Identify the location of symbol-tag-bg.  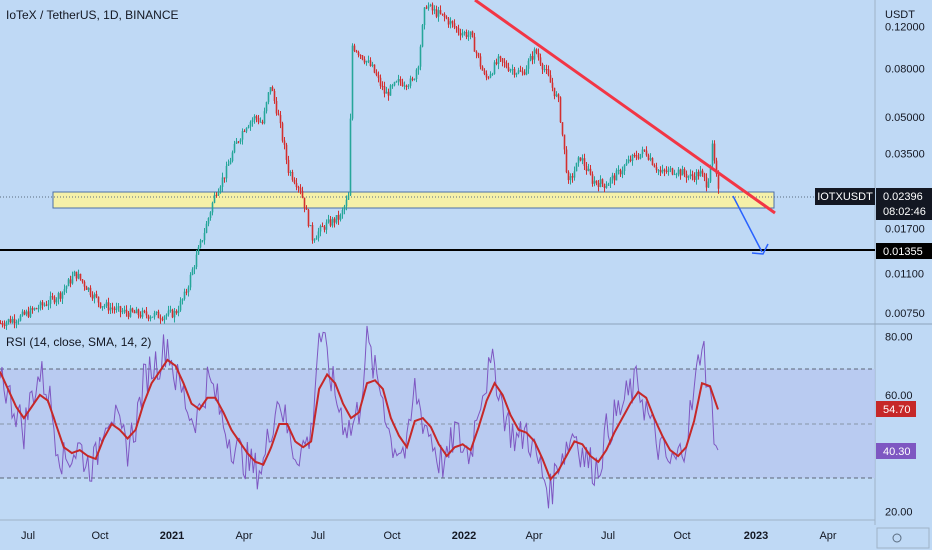
(845, 196).